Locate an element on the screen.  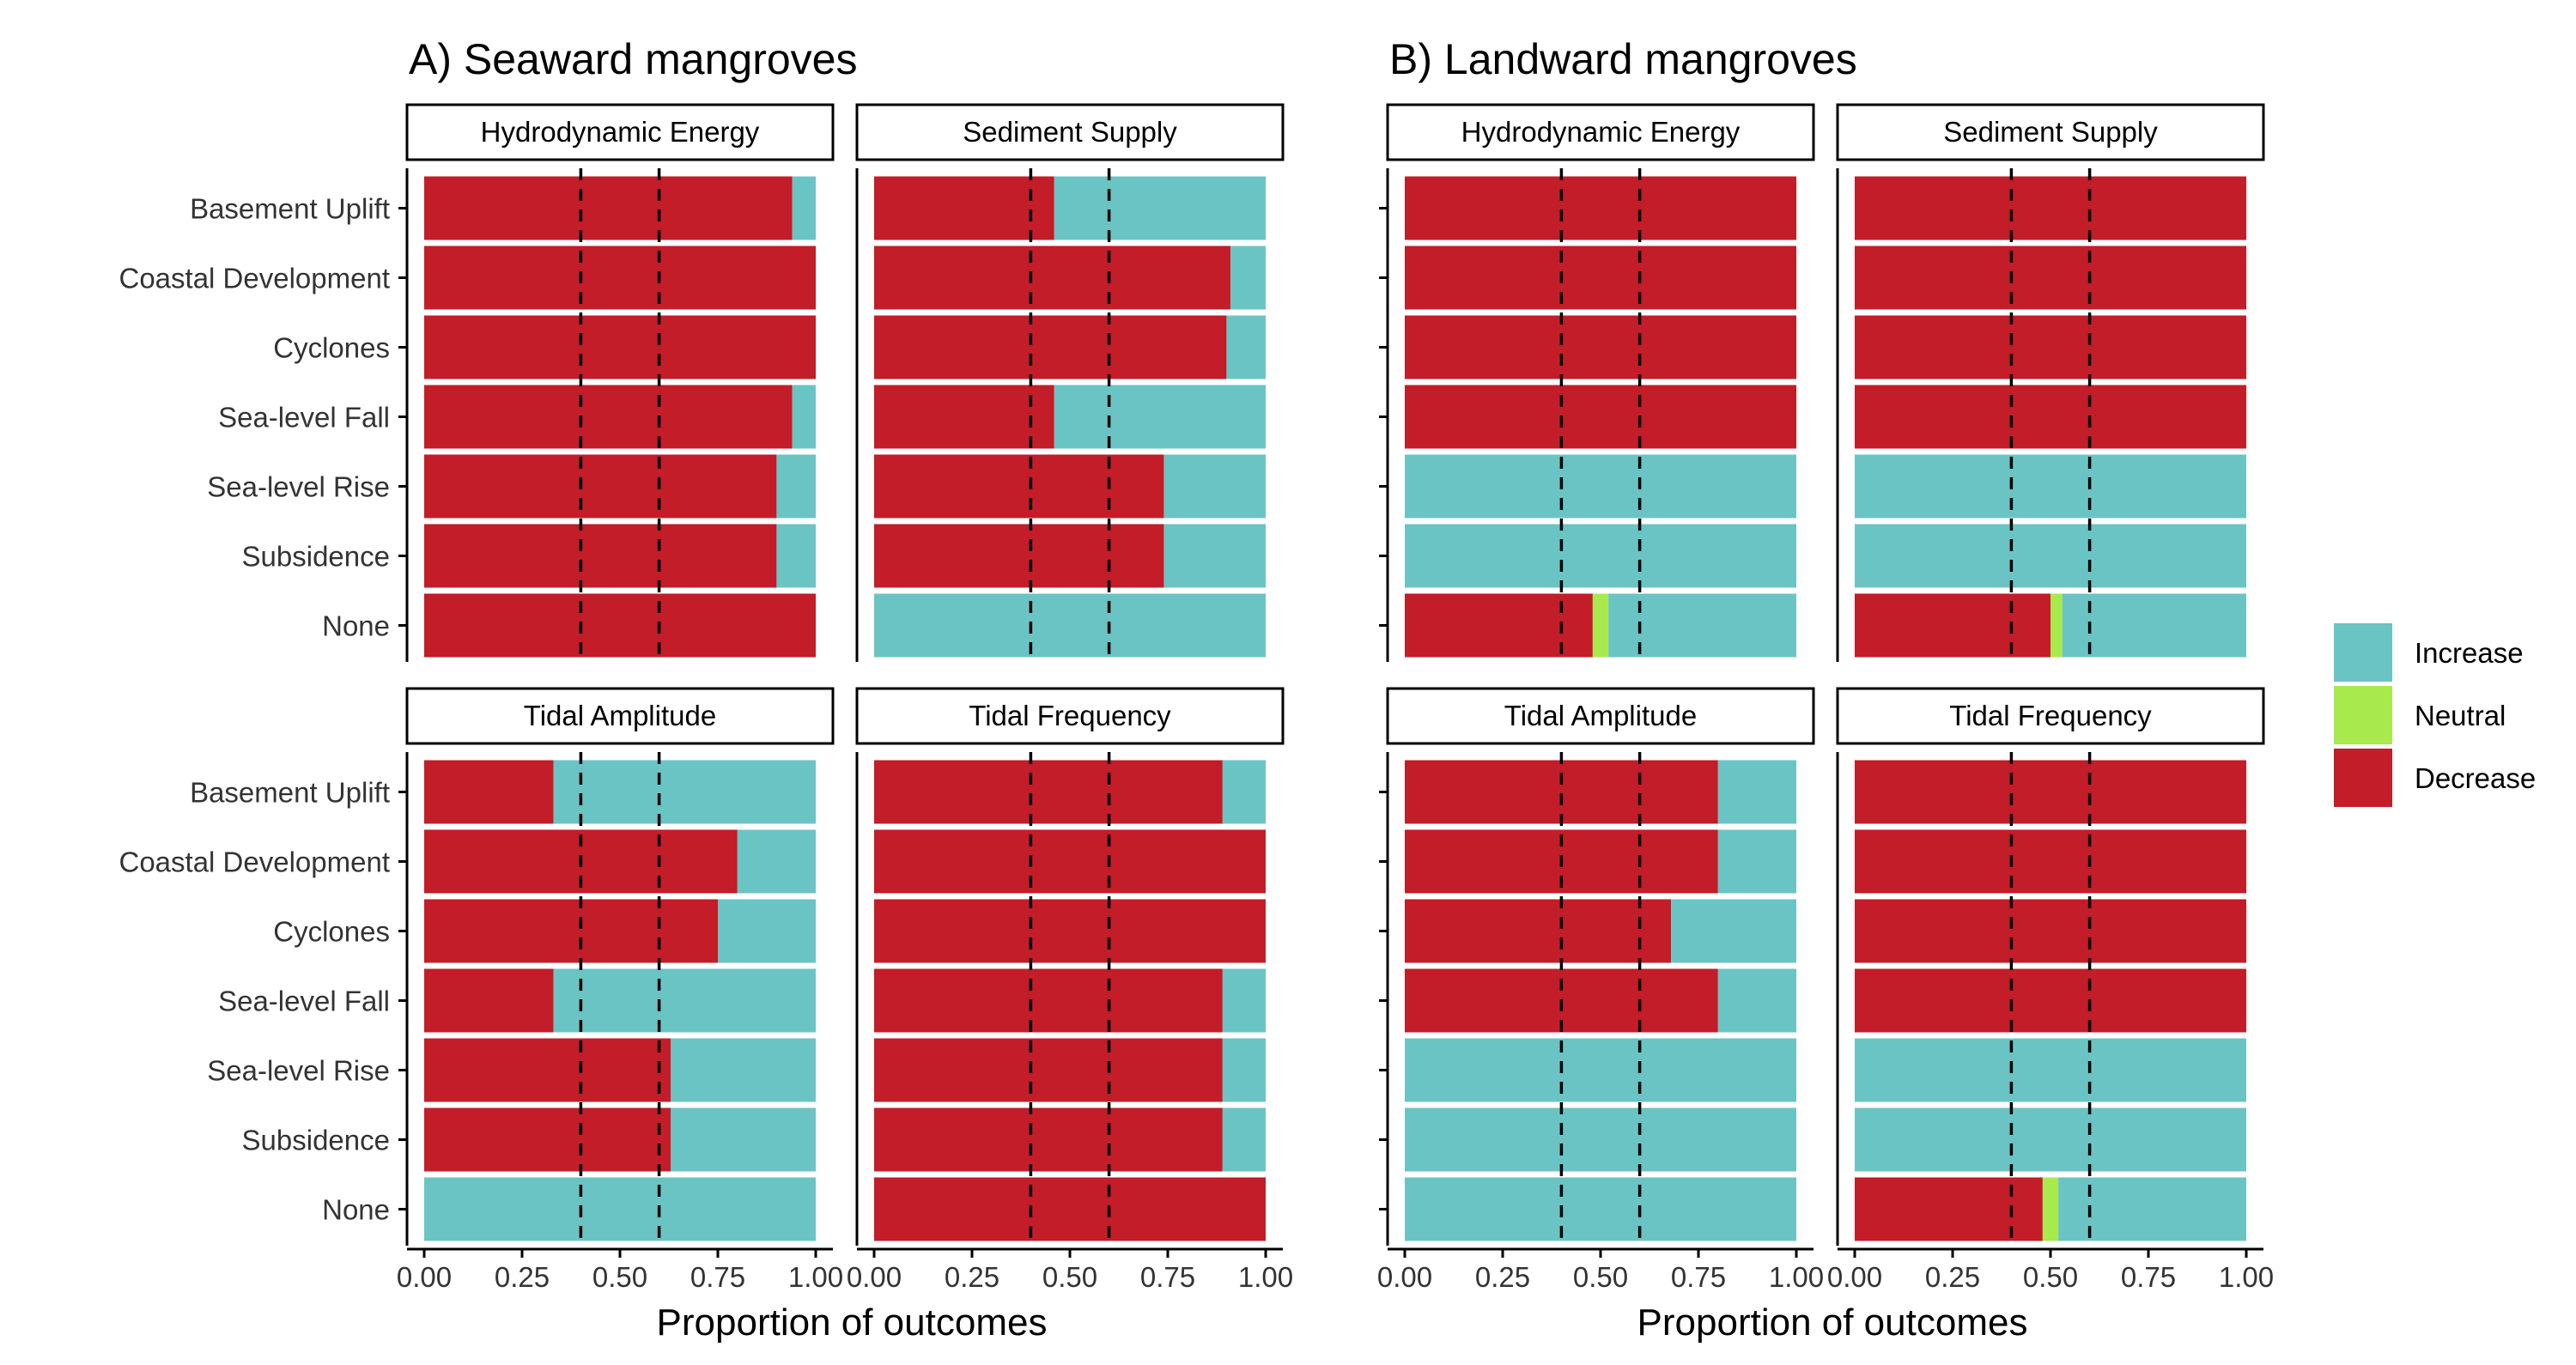
facet-label: Tidal Amplitude is located at coordinates (1601, 716).